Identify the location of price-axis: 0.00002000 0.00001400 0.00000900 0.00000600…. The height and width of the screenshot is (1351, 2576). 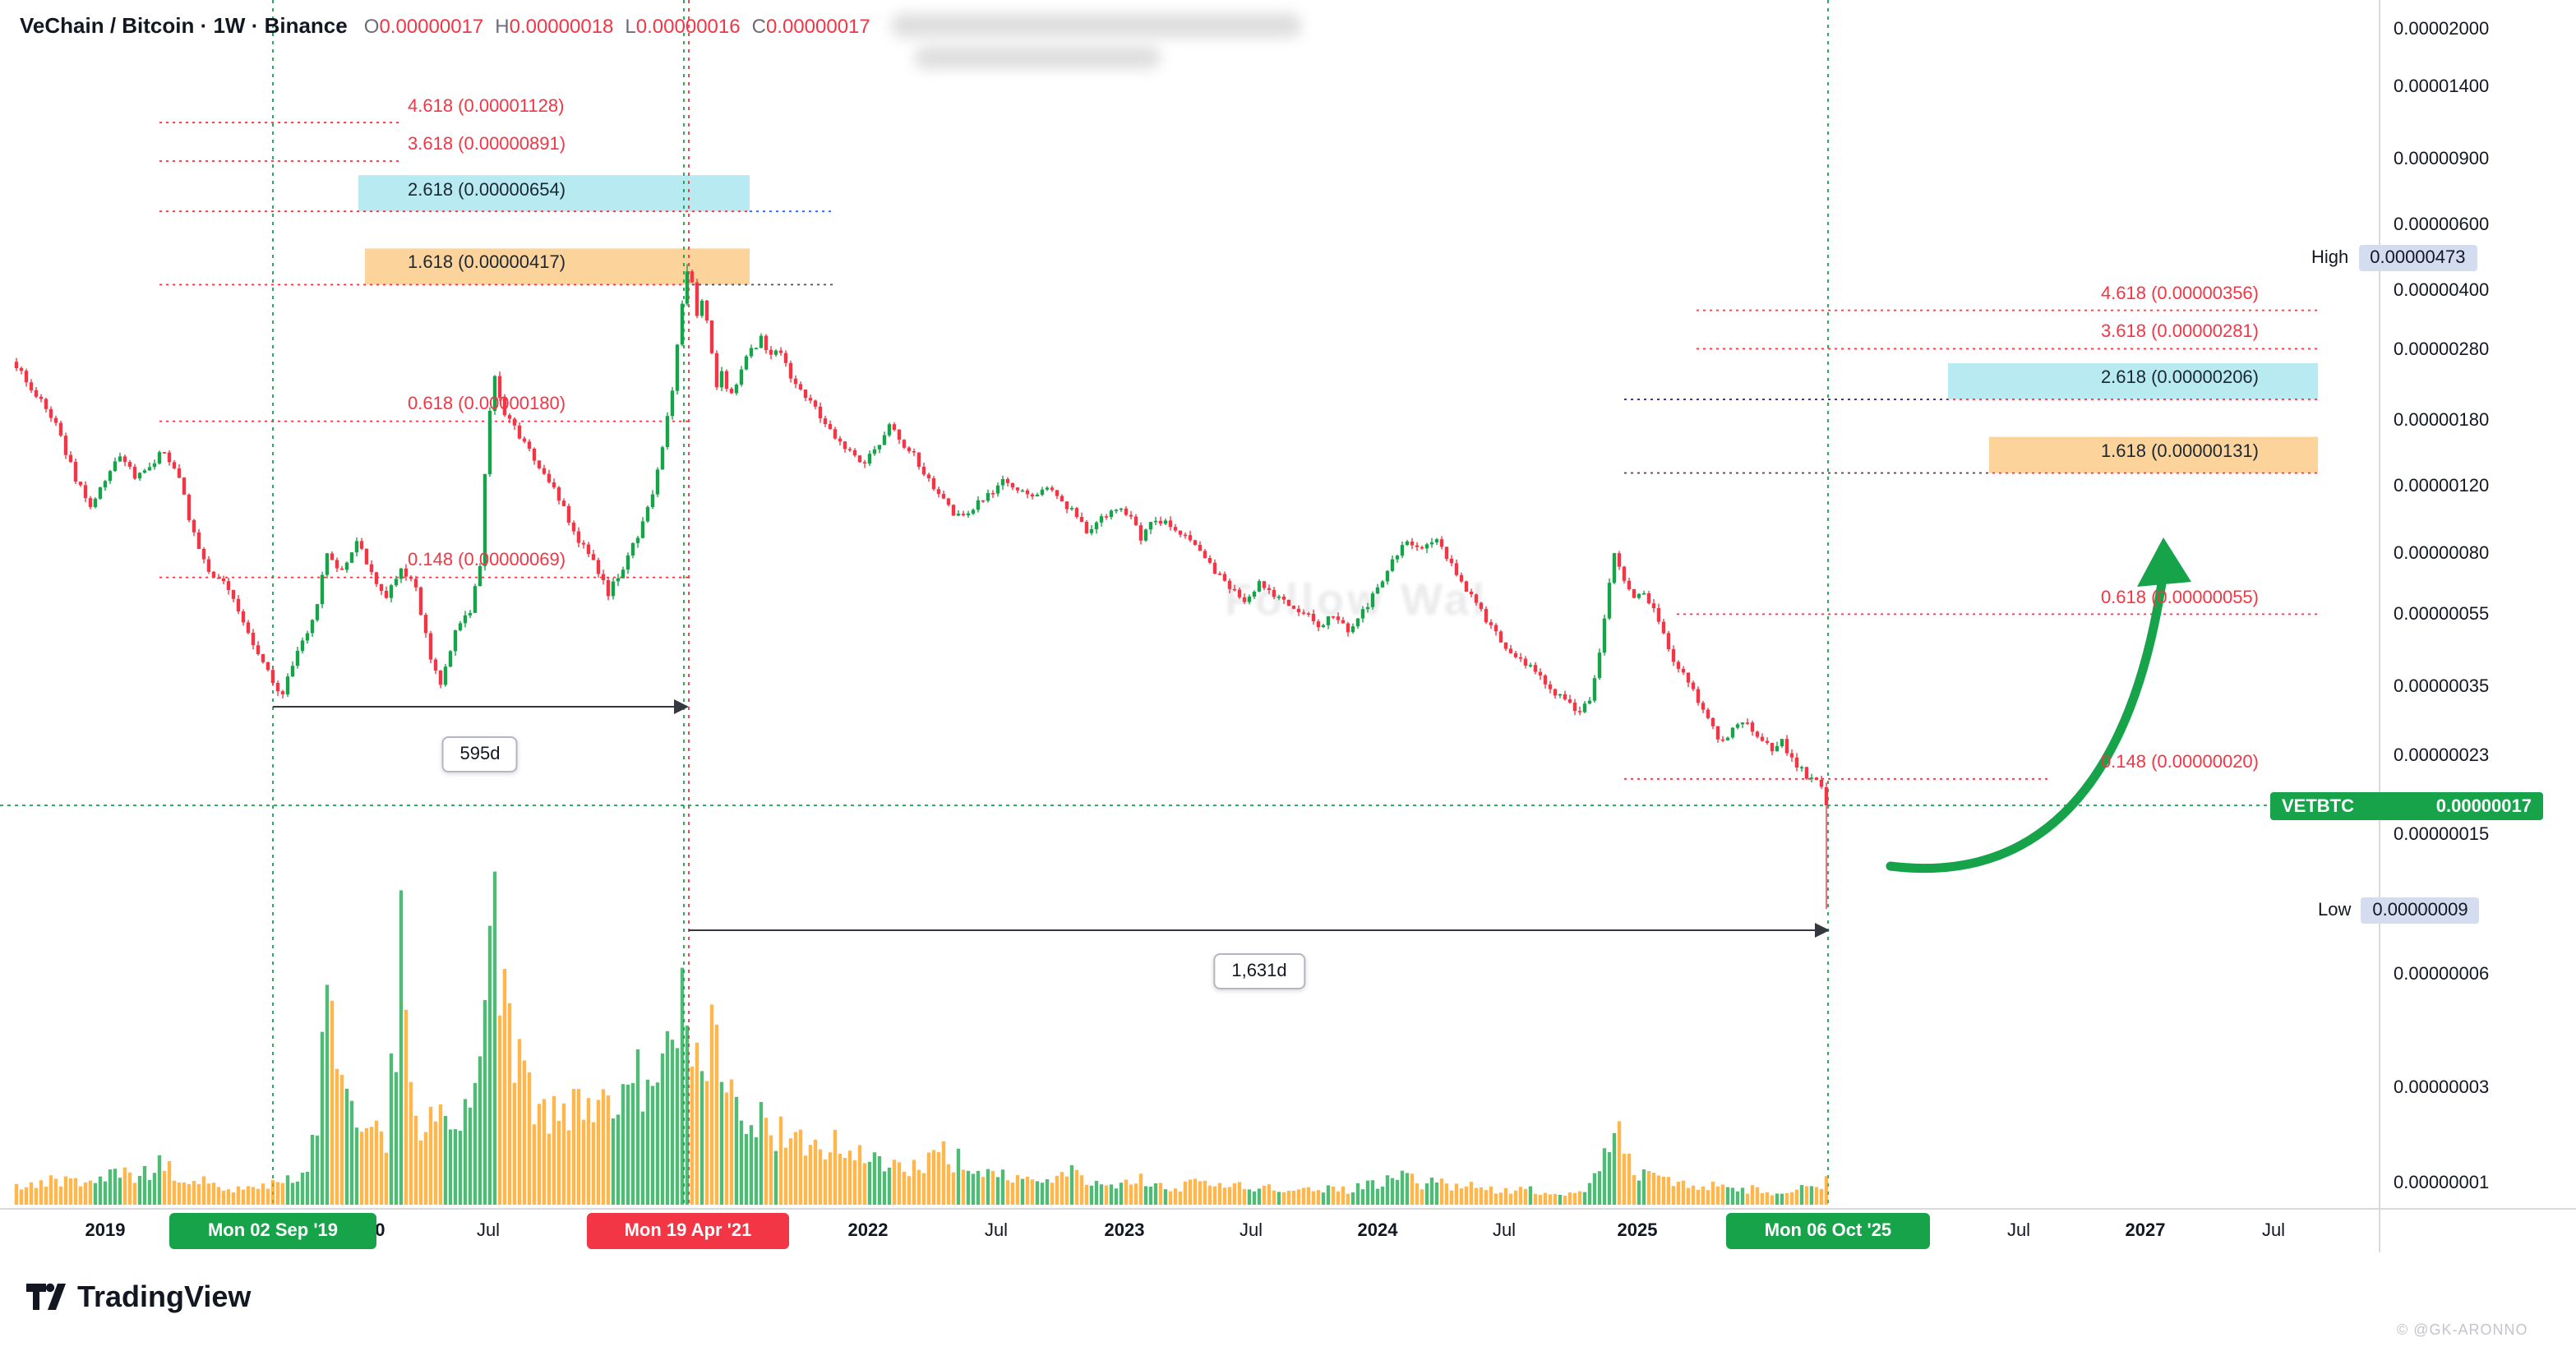
(2477, 626).